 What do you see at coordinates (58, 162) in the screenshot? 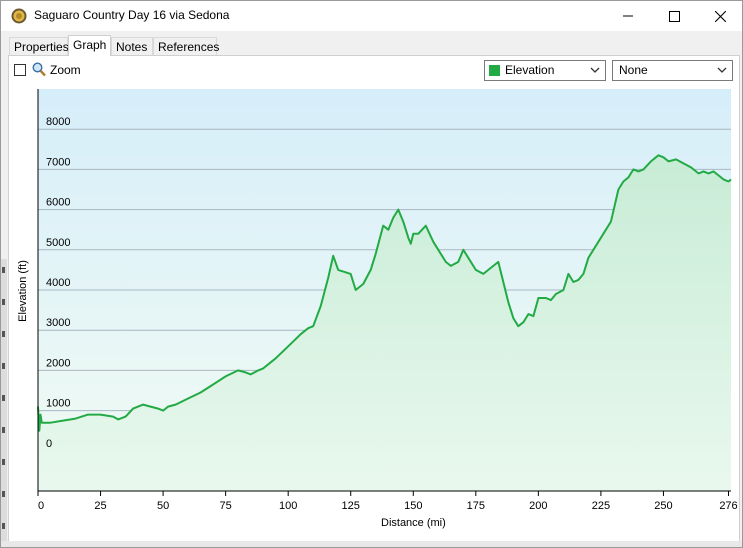
I see `y-tick-label: 7000` at bounding box center [58, 162].